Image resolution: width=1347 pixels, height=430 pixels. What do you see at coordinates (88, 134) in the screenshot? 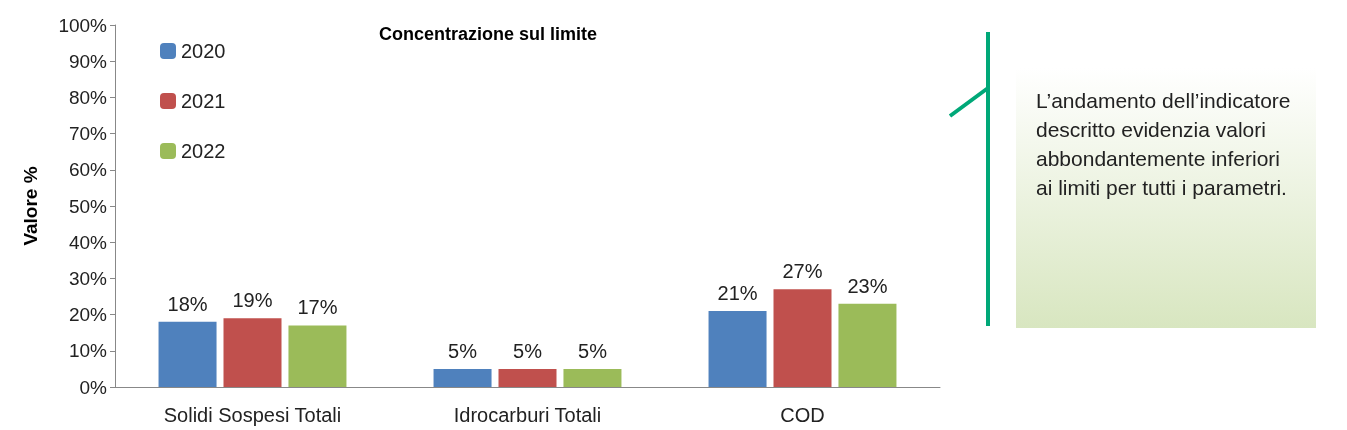
I see `y-tick-label: 70%` at bounding box center [88, 134].